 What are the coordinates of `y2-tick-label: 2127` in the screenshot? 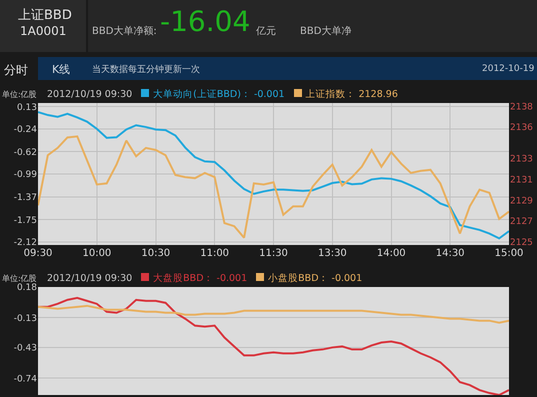 It's located at (521, 222).